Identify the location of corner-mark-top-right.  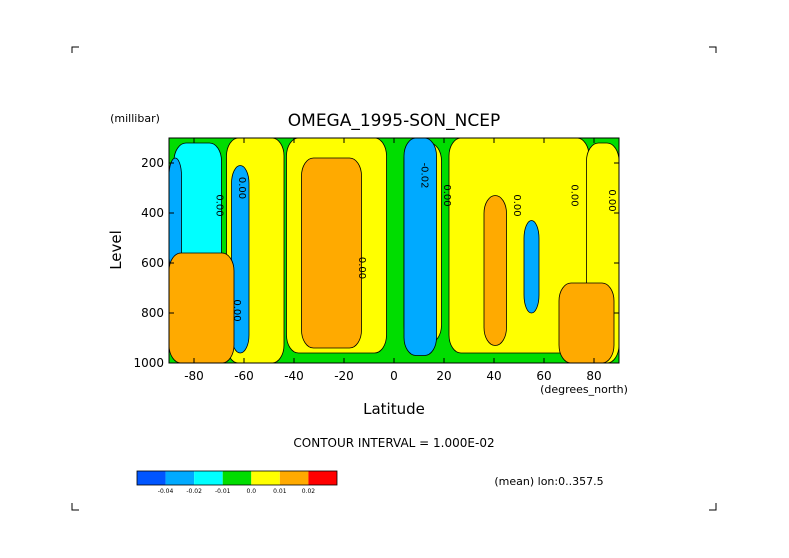
(713, 49).